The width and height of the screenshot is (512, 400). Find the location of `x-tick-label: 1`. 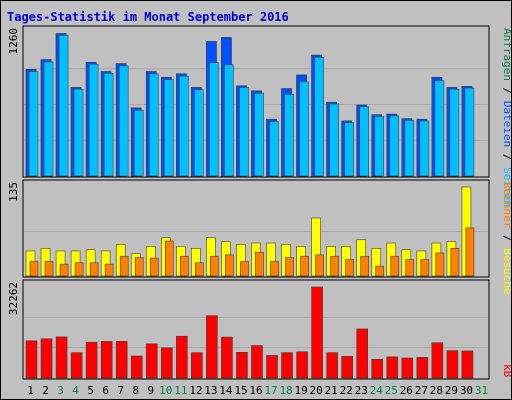

x-tick-label: 1 is located at coordinates (30, 390).